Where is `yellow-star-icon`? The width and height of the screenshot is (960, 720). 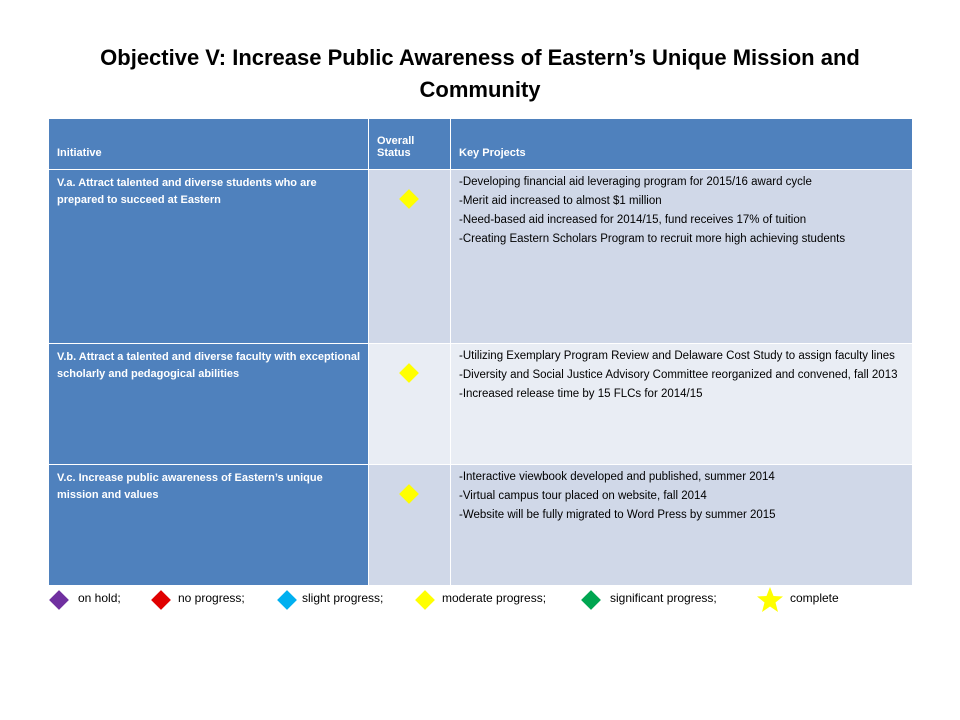 yellow-star-icon is located at coordinates (770, 599).